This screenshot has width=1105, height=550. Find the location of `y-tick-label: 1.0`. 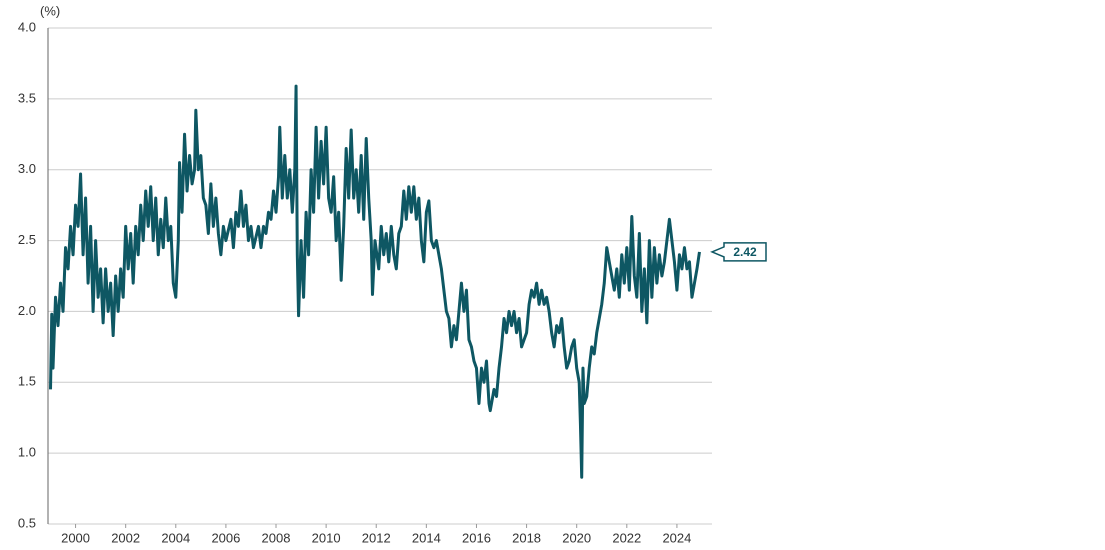

y-tick-label: 1.0 is located at coordinates (27, 452).